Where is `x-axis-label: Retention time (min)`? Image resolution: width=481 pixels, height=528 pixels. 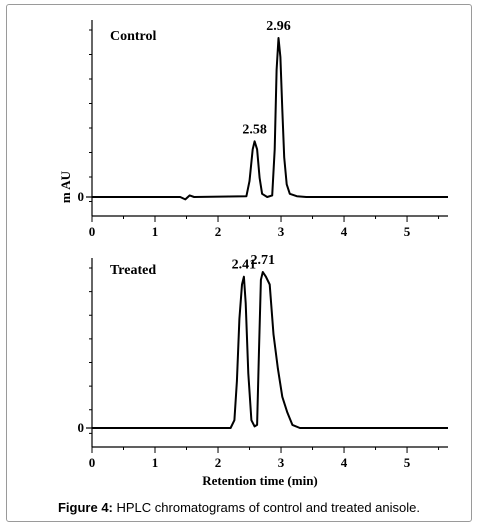 x-axis-label: Retention time (min) is located at coordinates (260, 480).